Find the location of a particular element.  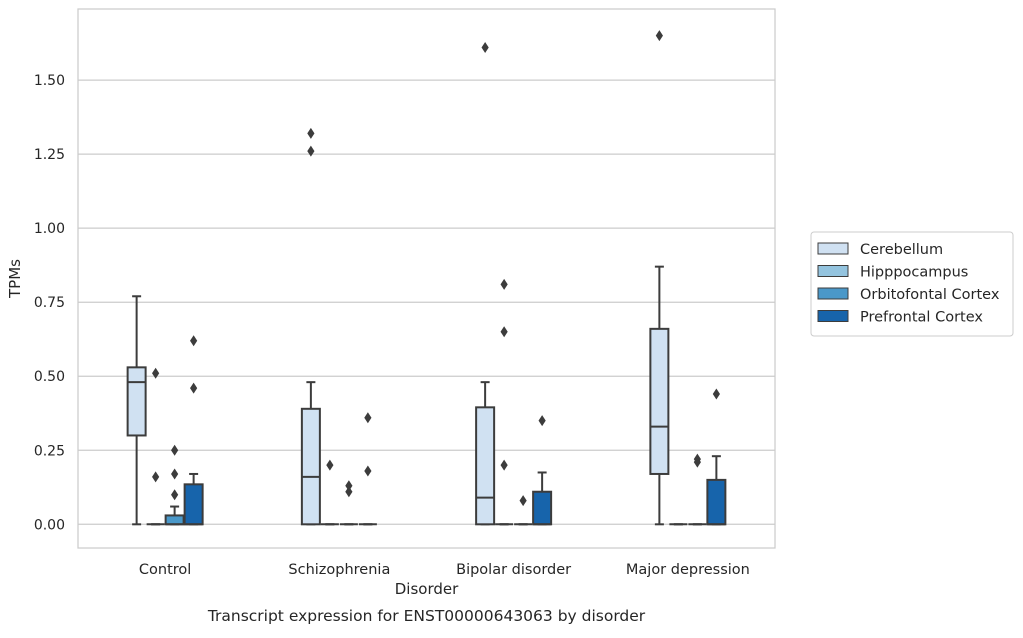

legend-label: Orbitofontal Cortex is located at coordinates (930, 295).